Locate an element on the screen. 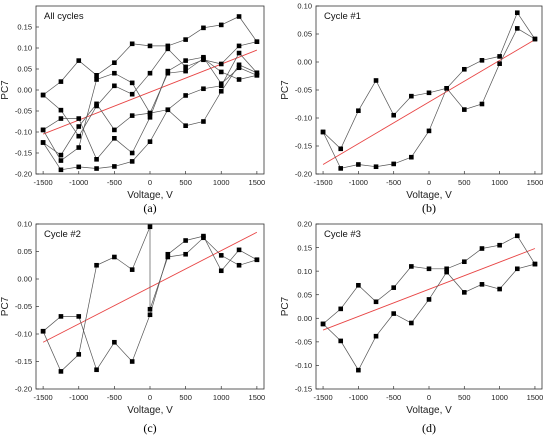 This screenshot has height=438, width=550. y-tick-label: 0.20 is located at coordinates (304, 224).